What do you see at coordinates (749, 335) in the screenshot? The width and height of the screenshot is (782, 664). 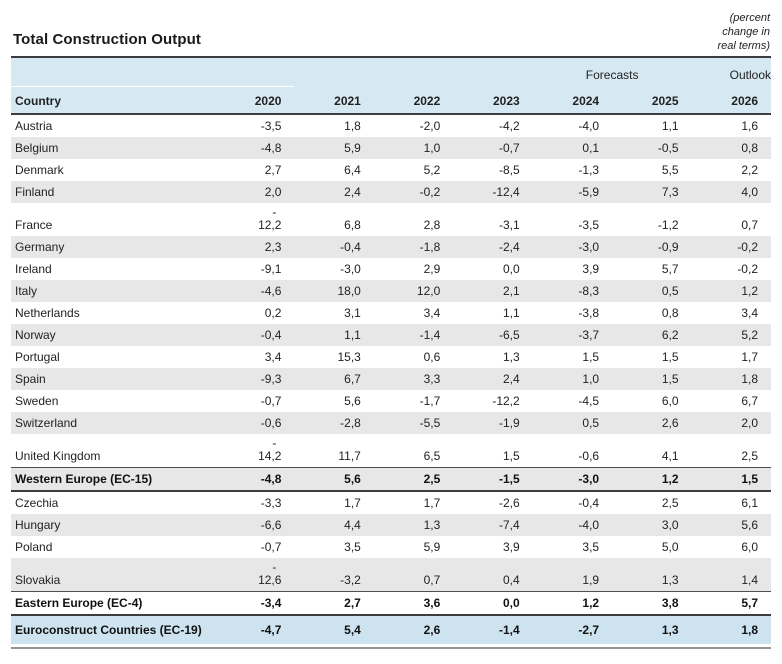 I see `value-cell: 5,2` at bounding box center [749, 335].